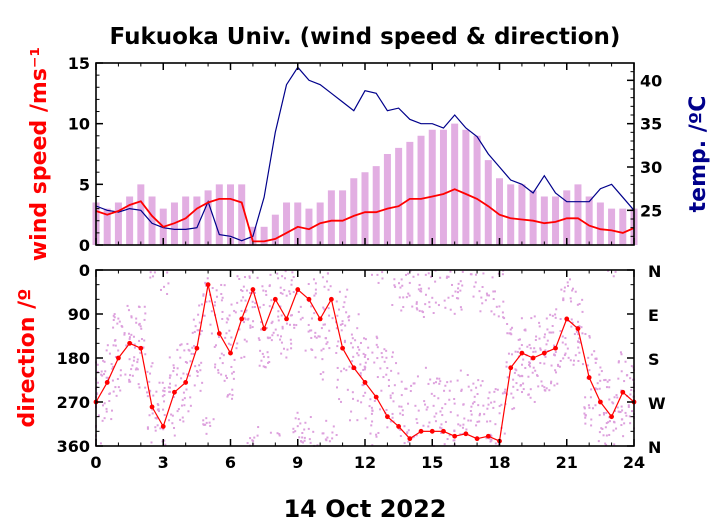 The image size is (720, 530). Describe the element at coordinates (654, 447) in the screenshot. I see `compass-tick-label: N` at that location.